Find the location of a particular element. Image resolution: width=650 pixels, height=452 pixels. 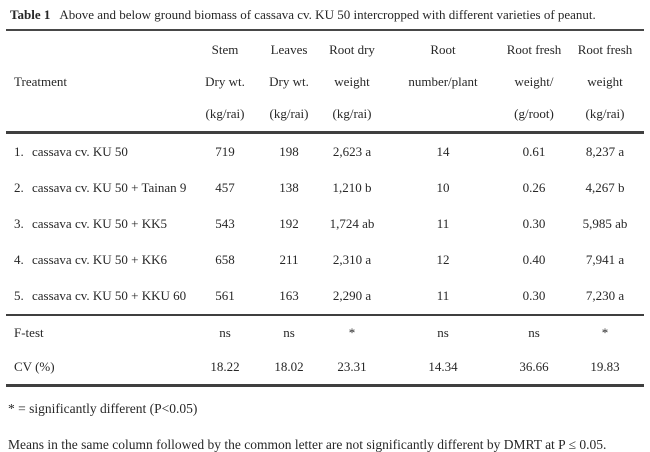

column-header-line: number/plant is located at coordinates (443, 81).